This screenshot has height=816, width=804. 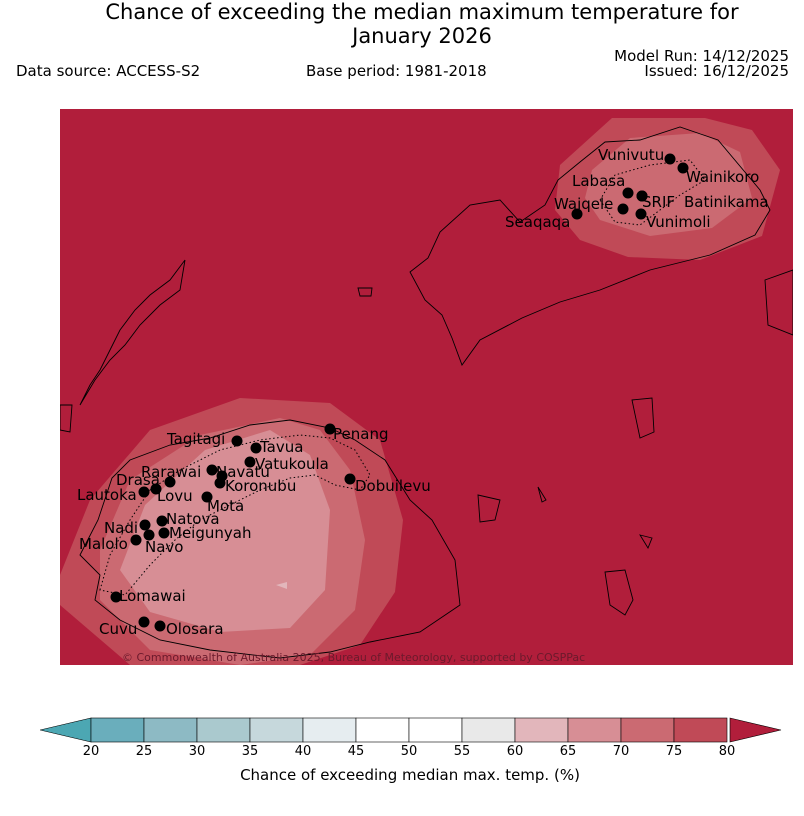 I want to click on data-source-label: Data source: ACCESS-S2, so click(x=108, y=71).